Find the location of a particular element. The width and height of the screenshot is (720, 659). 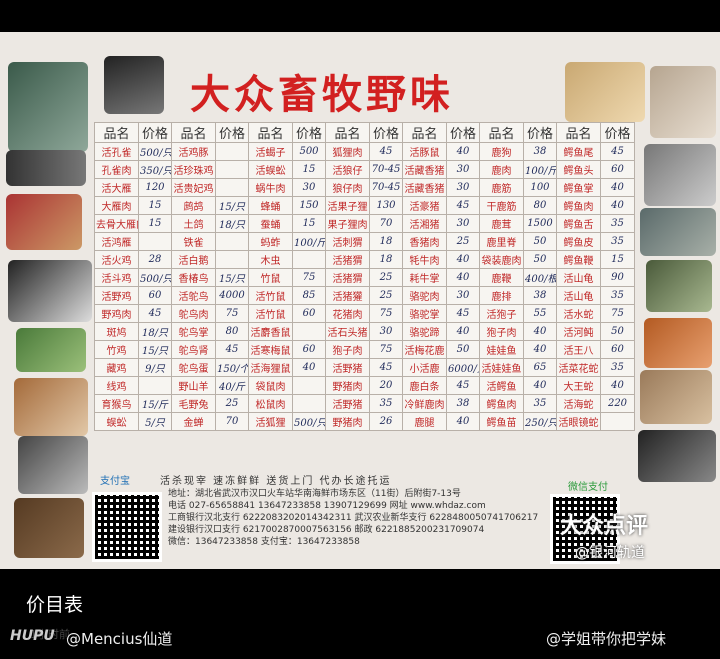

item-price: 130 is located at coordinates (386, 205).